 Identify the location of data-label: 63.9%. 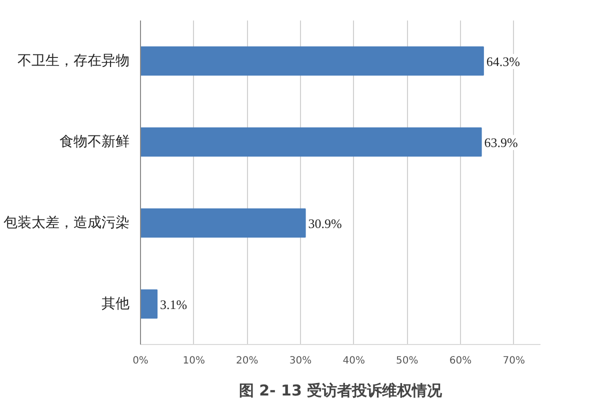
(501, 142).